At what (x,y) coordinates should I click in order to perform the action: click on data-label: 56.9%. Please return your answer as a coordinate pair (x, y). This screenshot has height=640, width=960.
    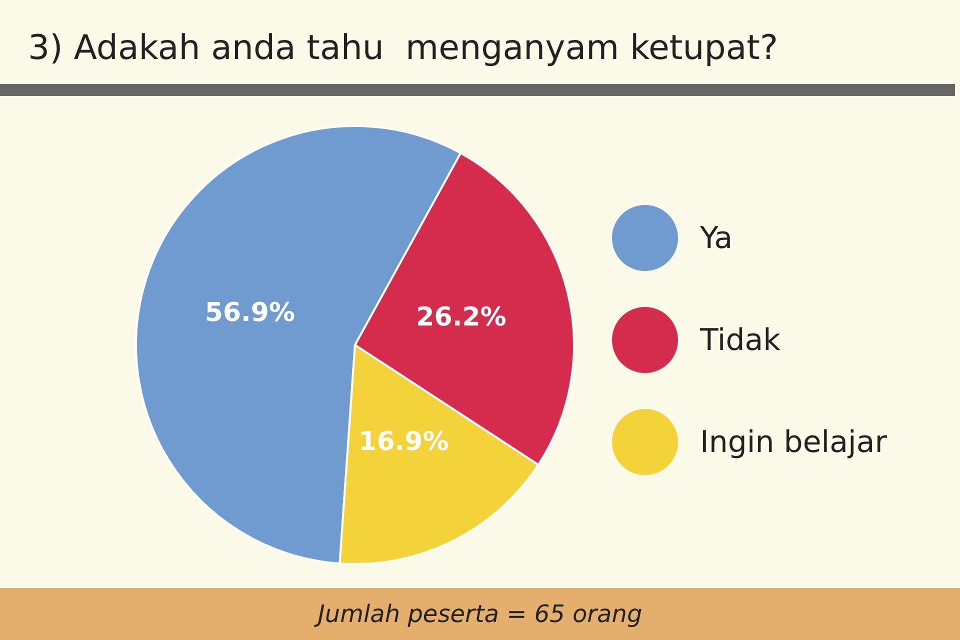
    Looking at the image, I should click on (250, 313).